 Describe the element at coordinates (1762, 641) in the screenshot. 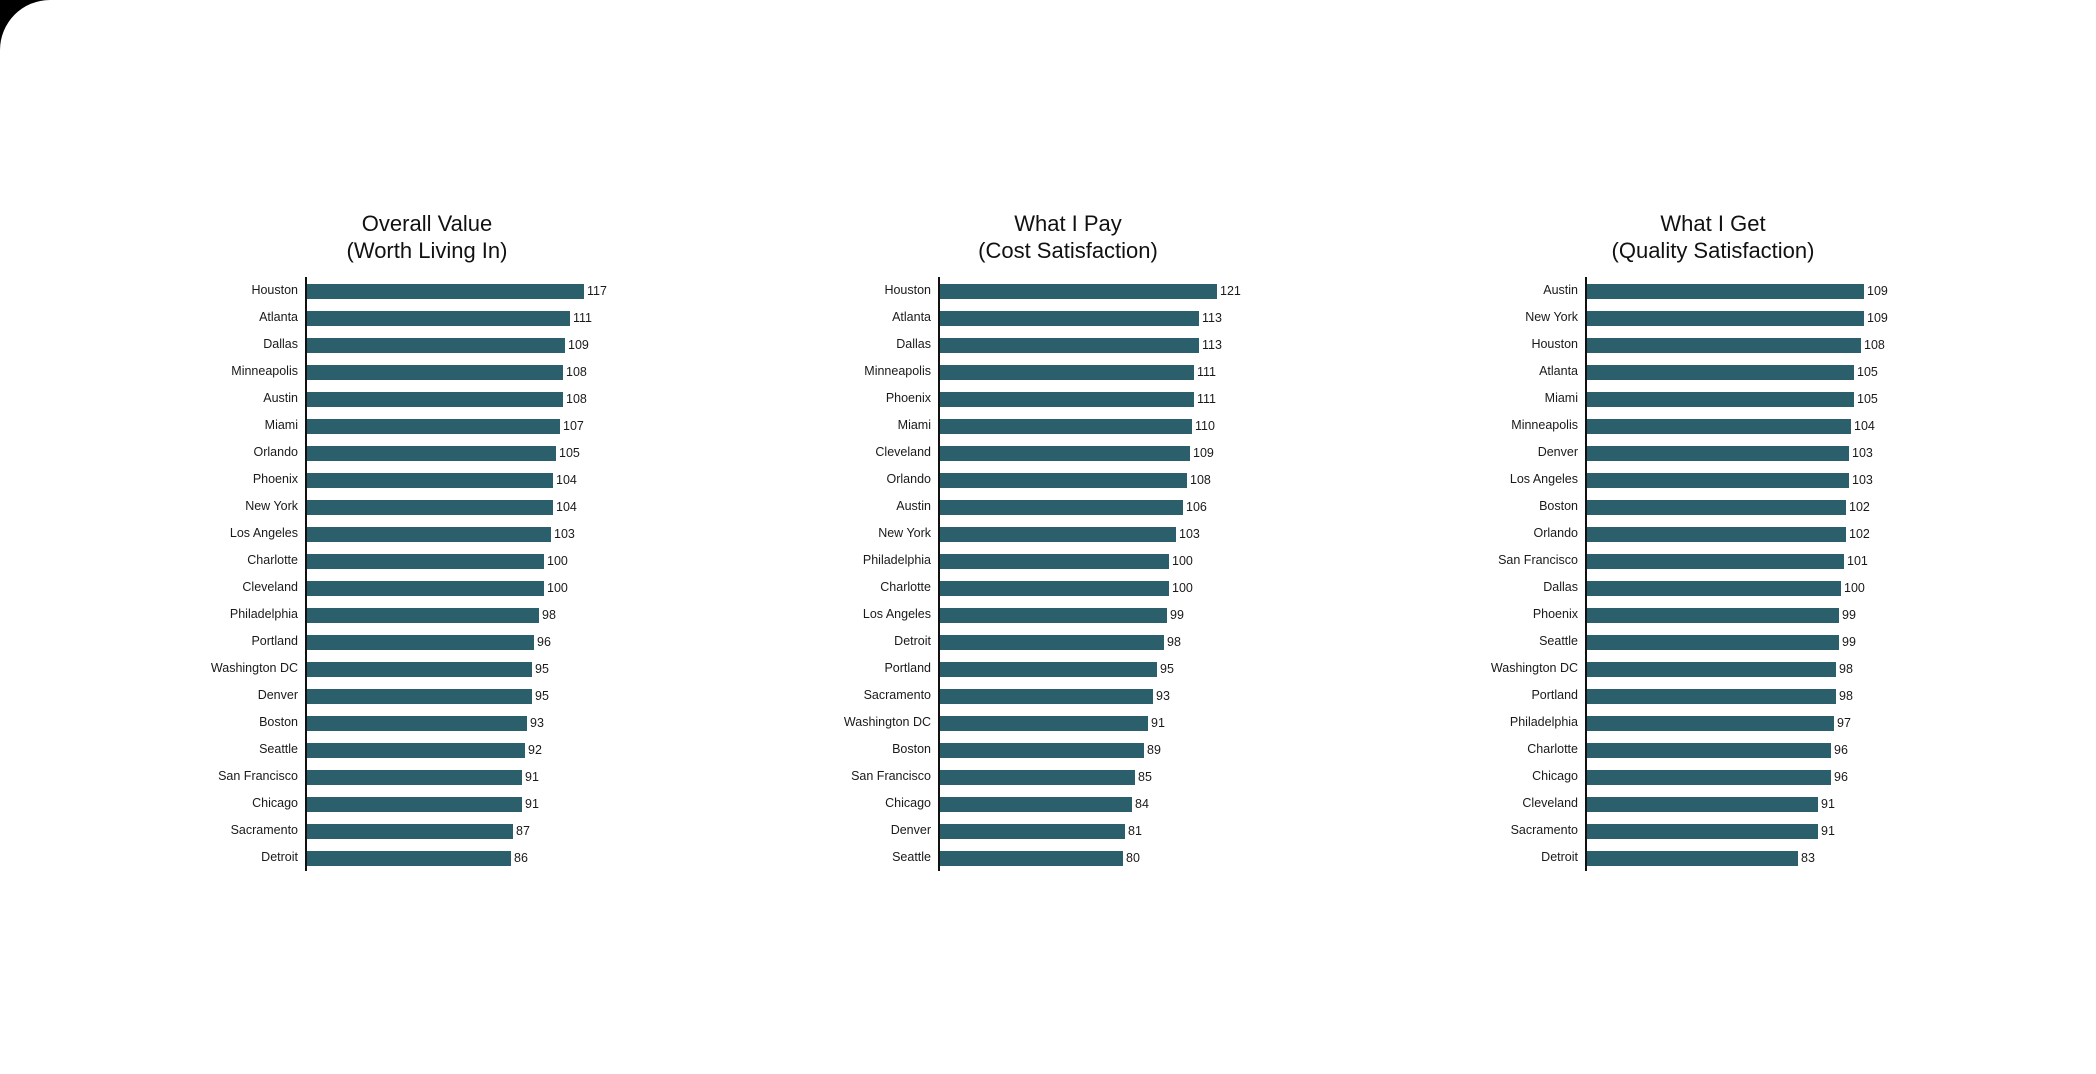

I see `bar-row: Seattle 99` at that location.